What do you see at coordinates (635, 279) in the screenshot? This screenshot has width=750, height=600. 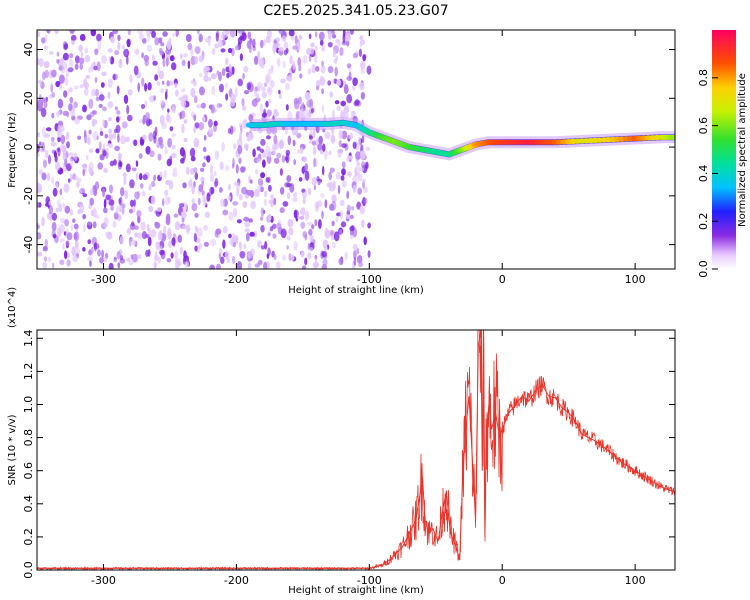 I see `spectrogram-x-tick-label: 100` at bounding box center [635, 279].